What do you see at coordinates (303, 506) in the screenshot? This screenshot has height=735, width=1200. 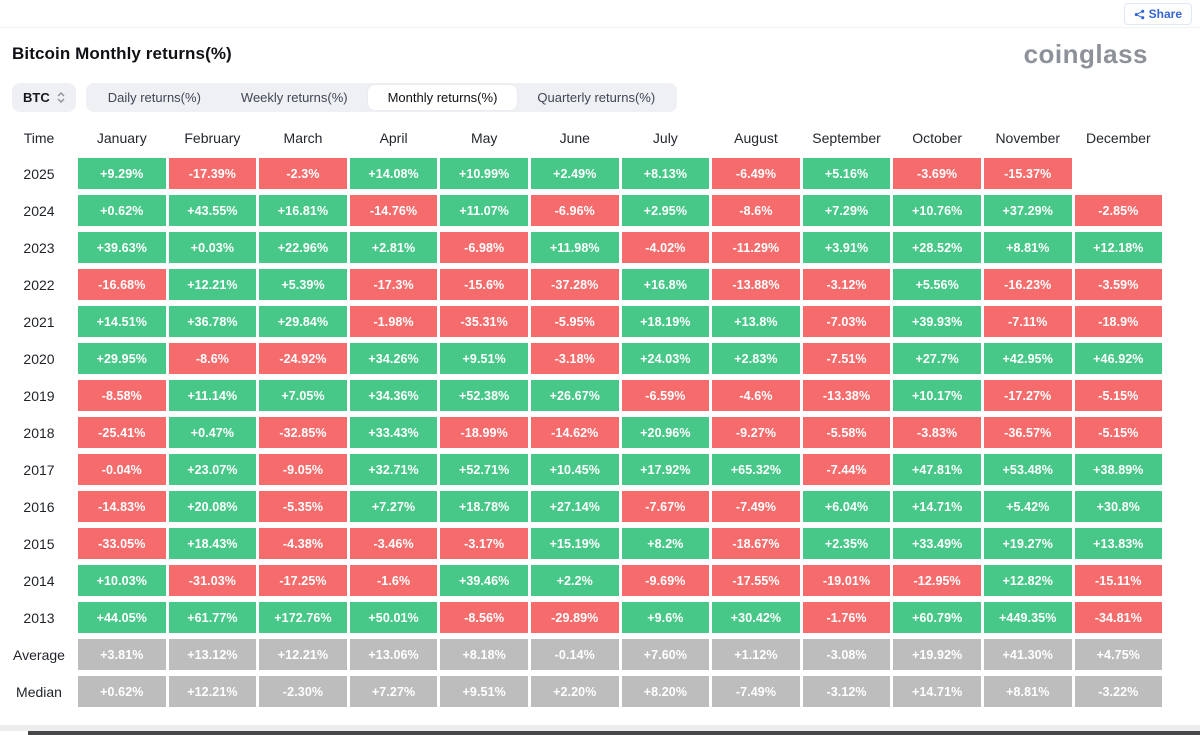 I see `return-cell: -5.35%` at bounding box center [303, 506].